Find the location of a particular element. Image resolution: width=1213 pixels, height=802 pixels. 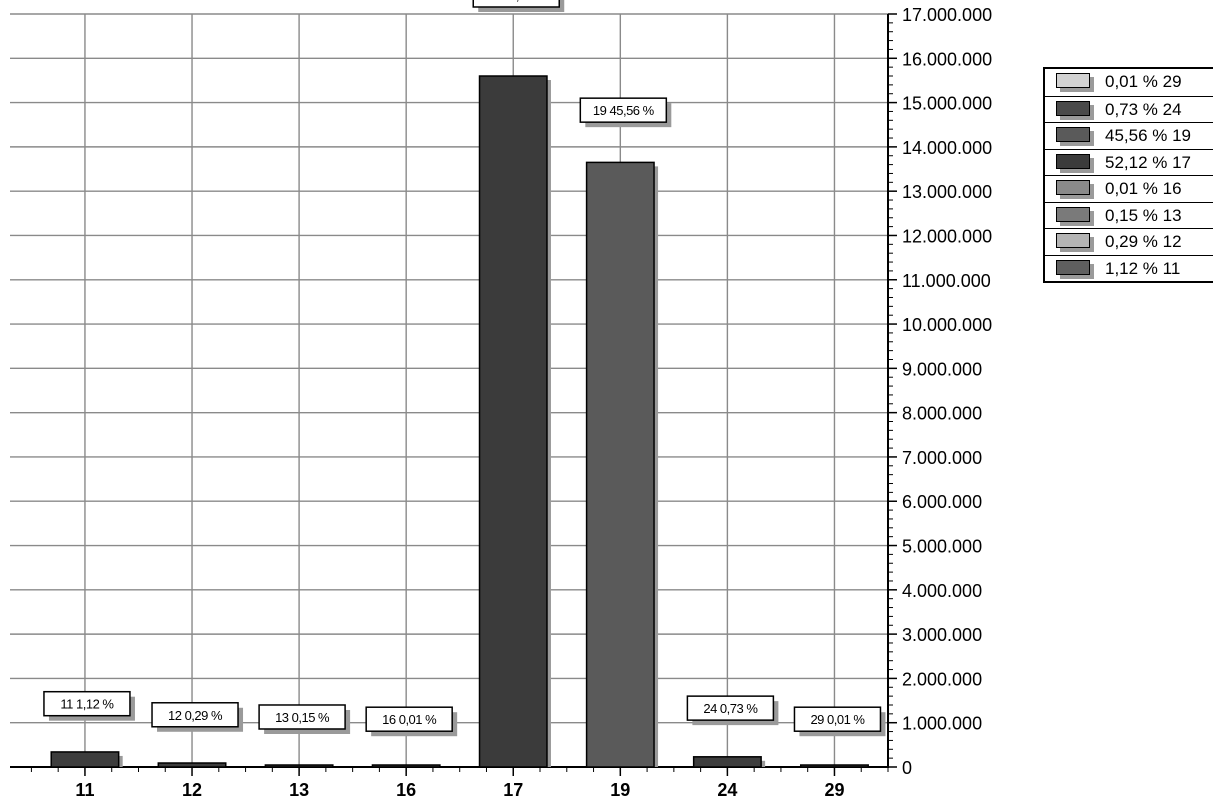

legend-item: 0,01 % 29 is located at coordinates (1129, 82).